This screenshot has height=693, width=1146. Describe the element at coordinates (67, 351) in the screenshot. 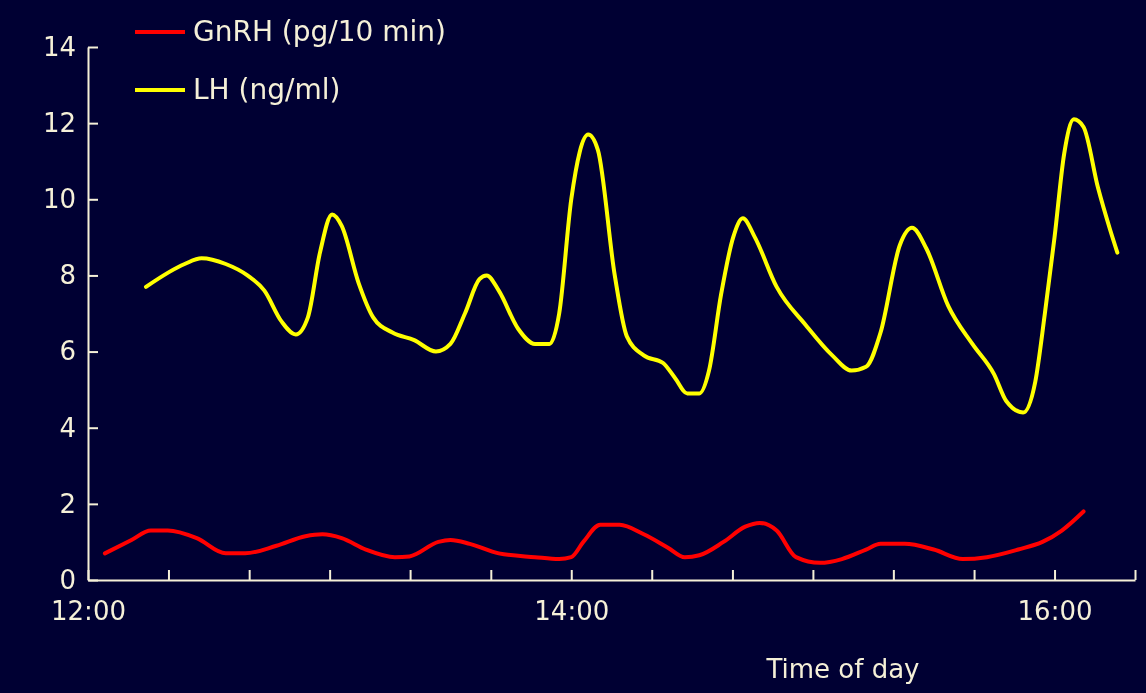

I see `y-tick-label: 6` at that location.